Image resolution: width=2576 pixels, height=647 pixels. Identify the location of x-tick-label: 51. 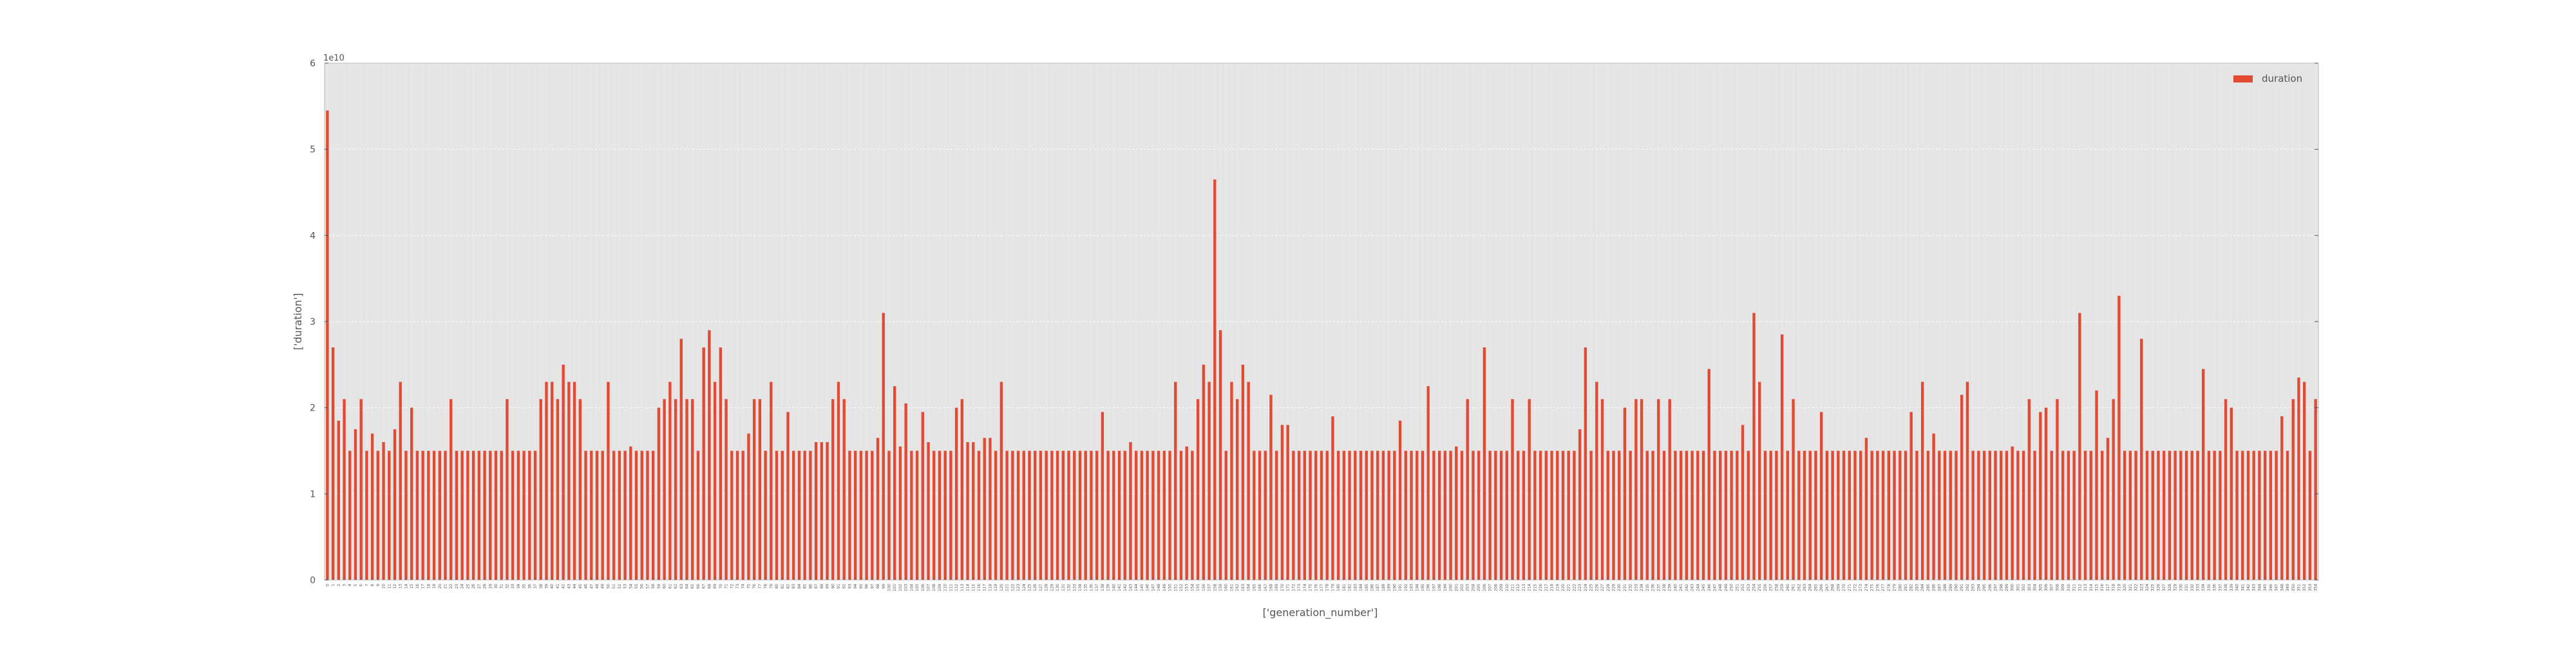
(614, 586).